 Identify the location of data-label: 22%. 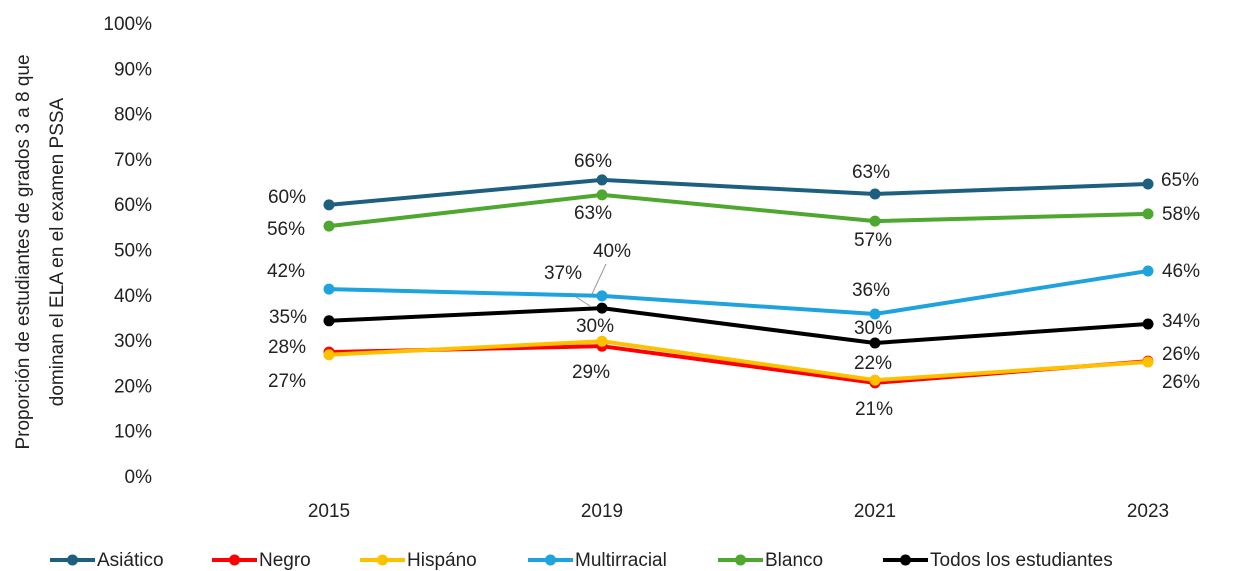
(873, 363).